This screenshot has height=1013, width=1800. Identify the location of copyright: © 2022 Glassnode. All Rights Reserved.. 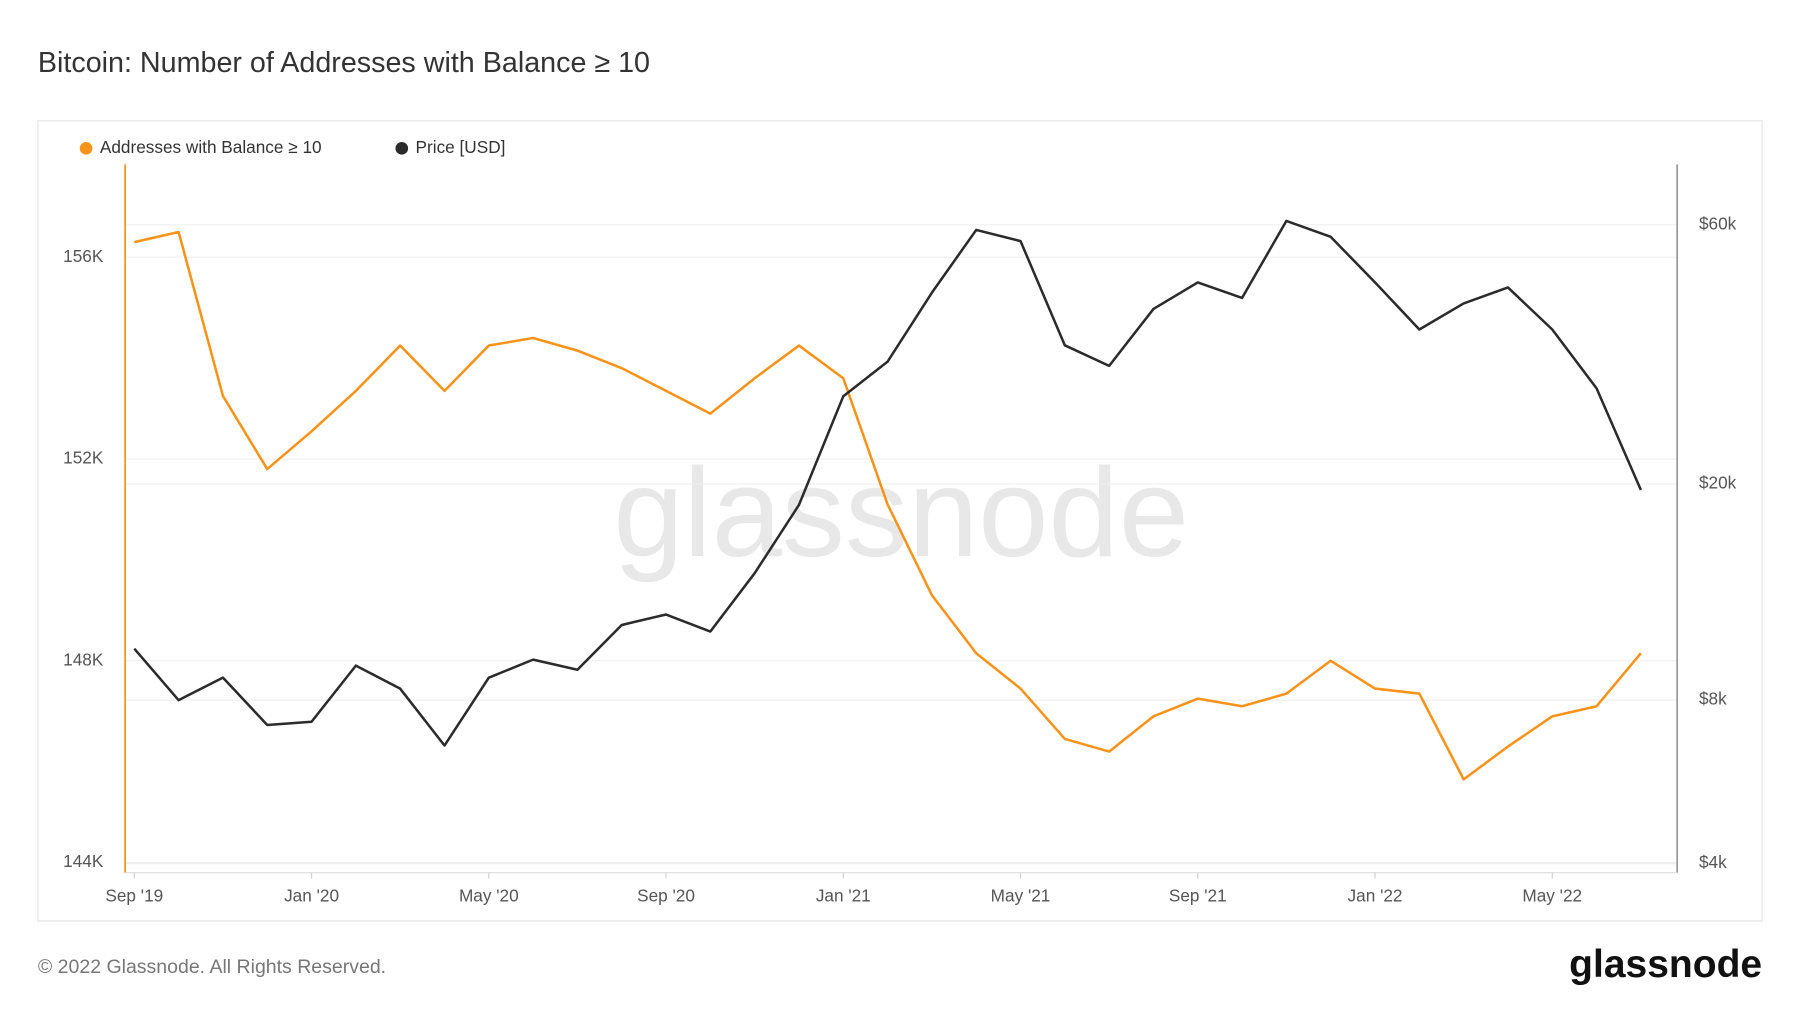
(212, 967).